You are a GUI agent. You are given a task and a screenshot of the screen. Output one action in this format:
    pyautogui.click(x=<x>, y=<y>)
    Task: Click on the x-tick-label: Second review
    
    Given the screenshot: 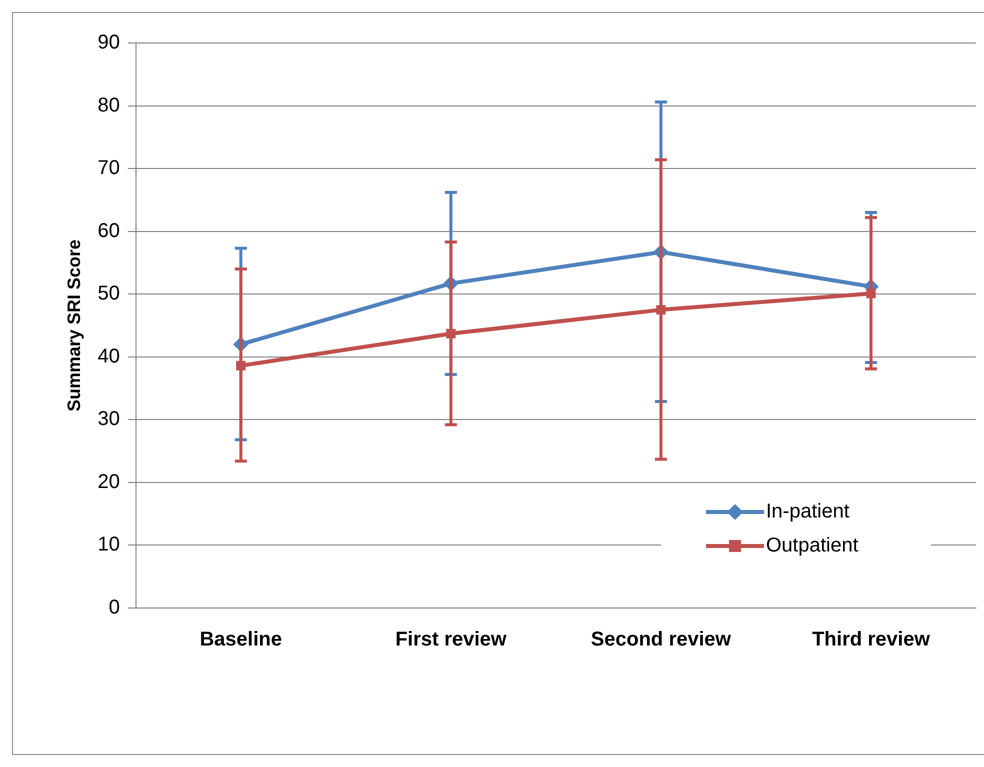 What is the action you would take?
    pyautogui.click(x=661, y=639)
    